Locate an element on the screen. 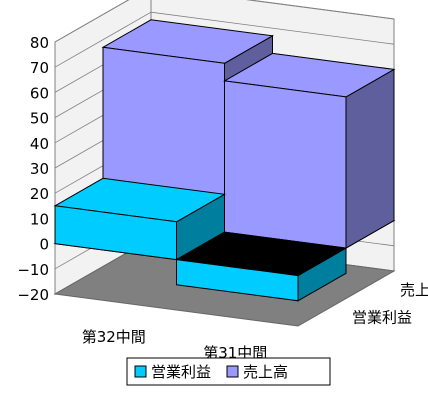  y-tick-label: −20 is located at coordinates (33, 295).